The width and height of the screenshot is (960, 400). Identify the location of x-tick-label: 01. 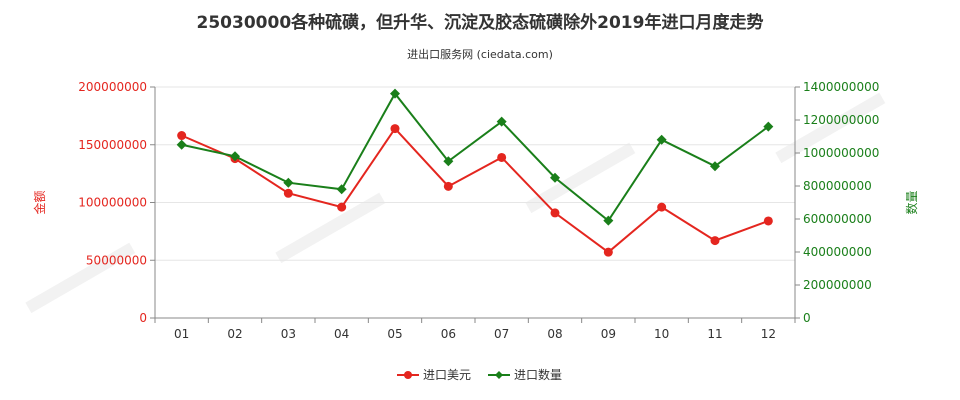
(181, 334).